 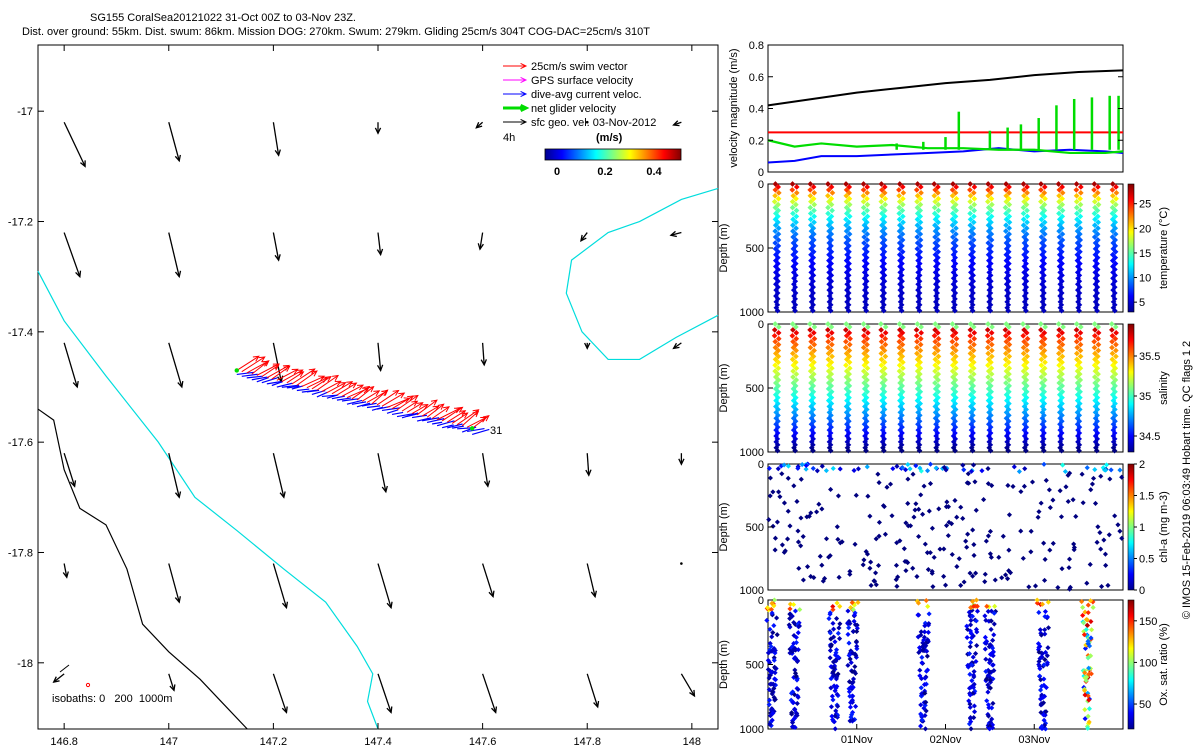 I want to click on map-y-tick-label: -17.6, so click(x=20, y=443).